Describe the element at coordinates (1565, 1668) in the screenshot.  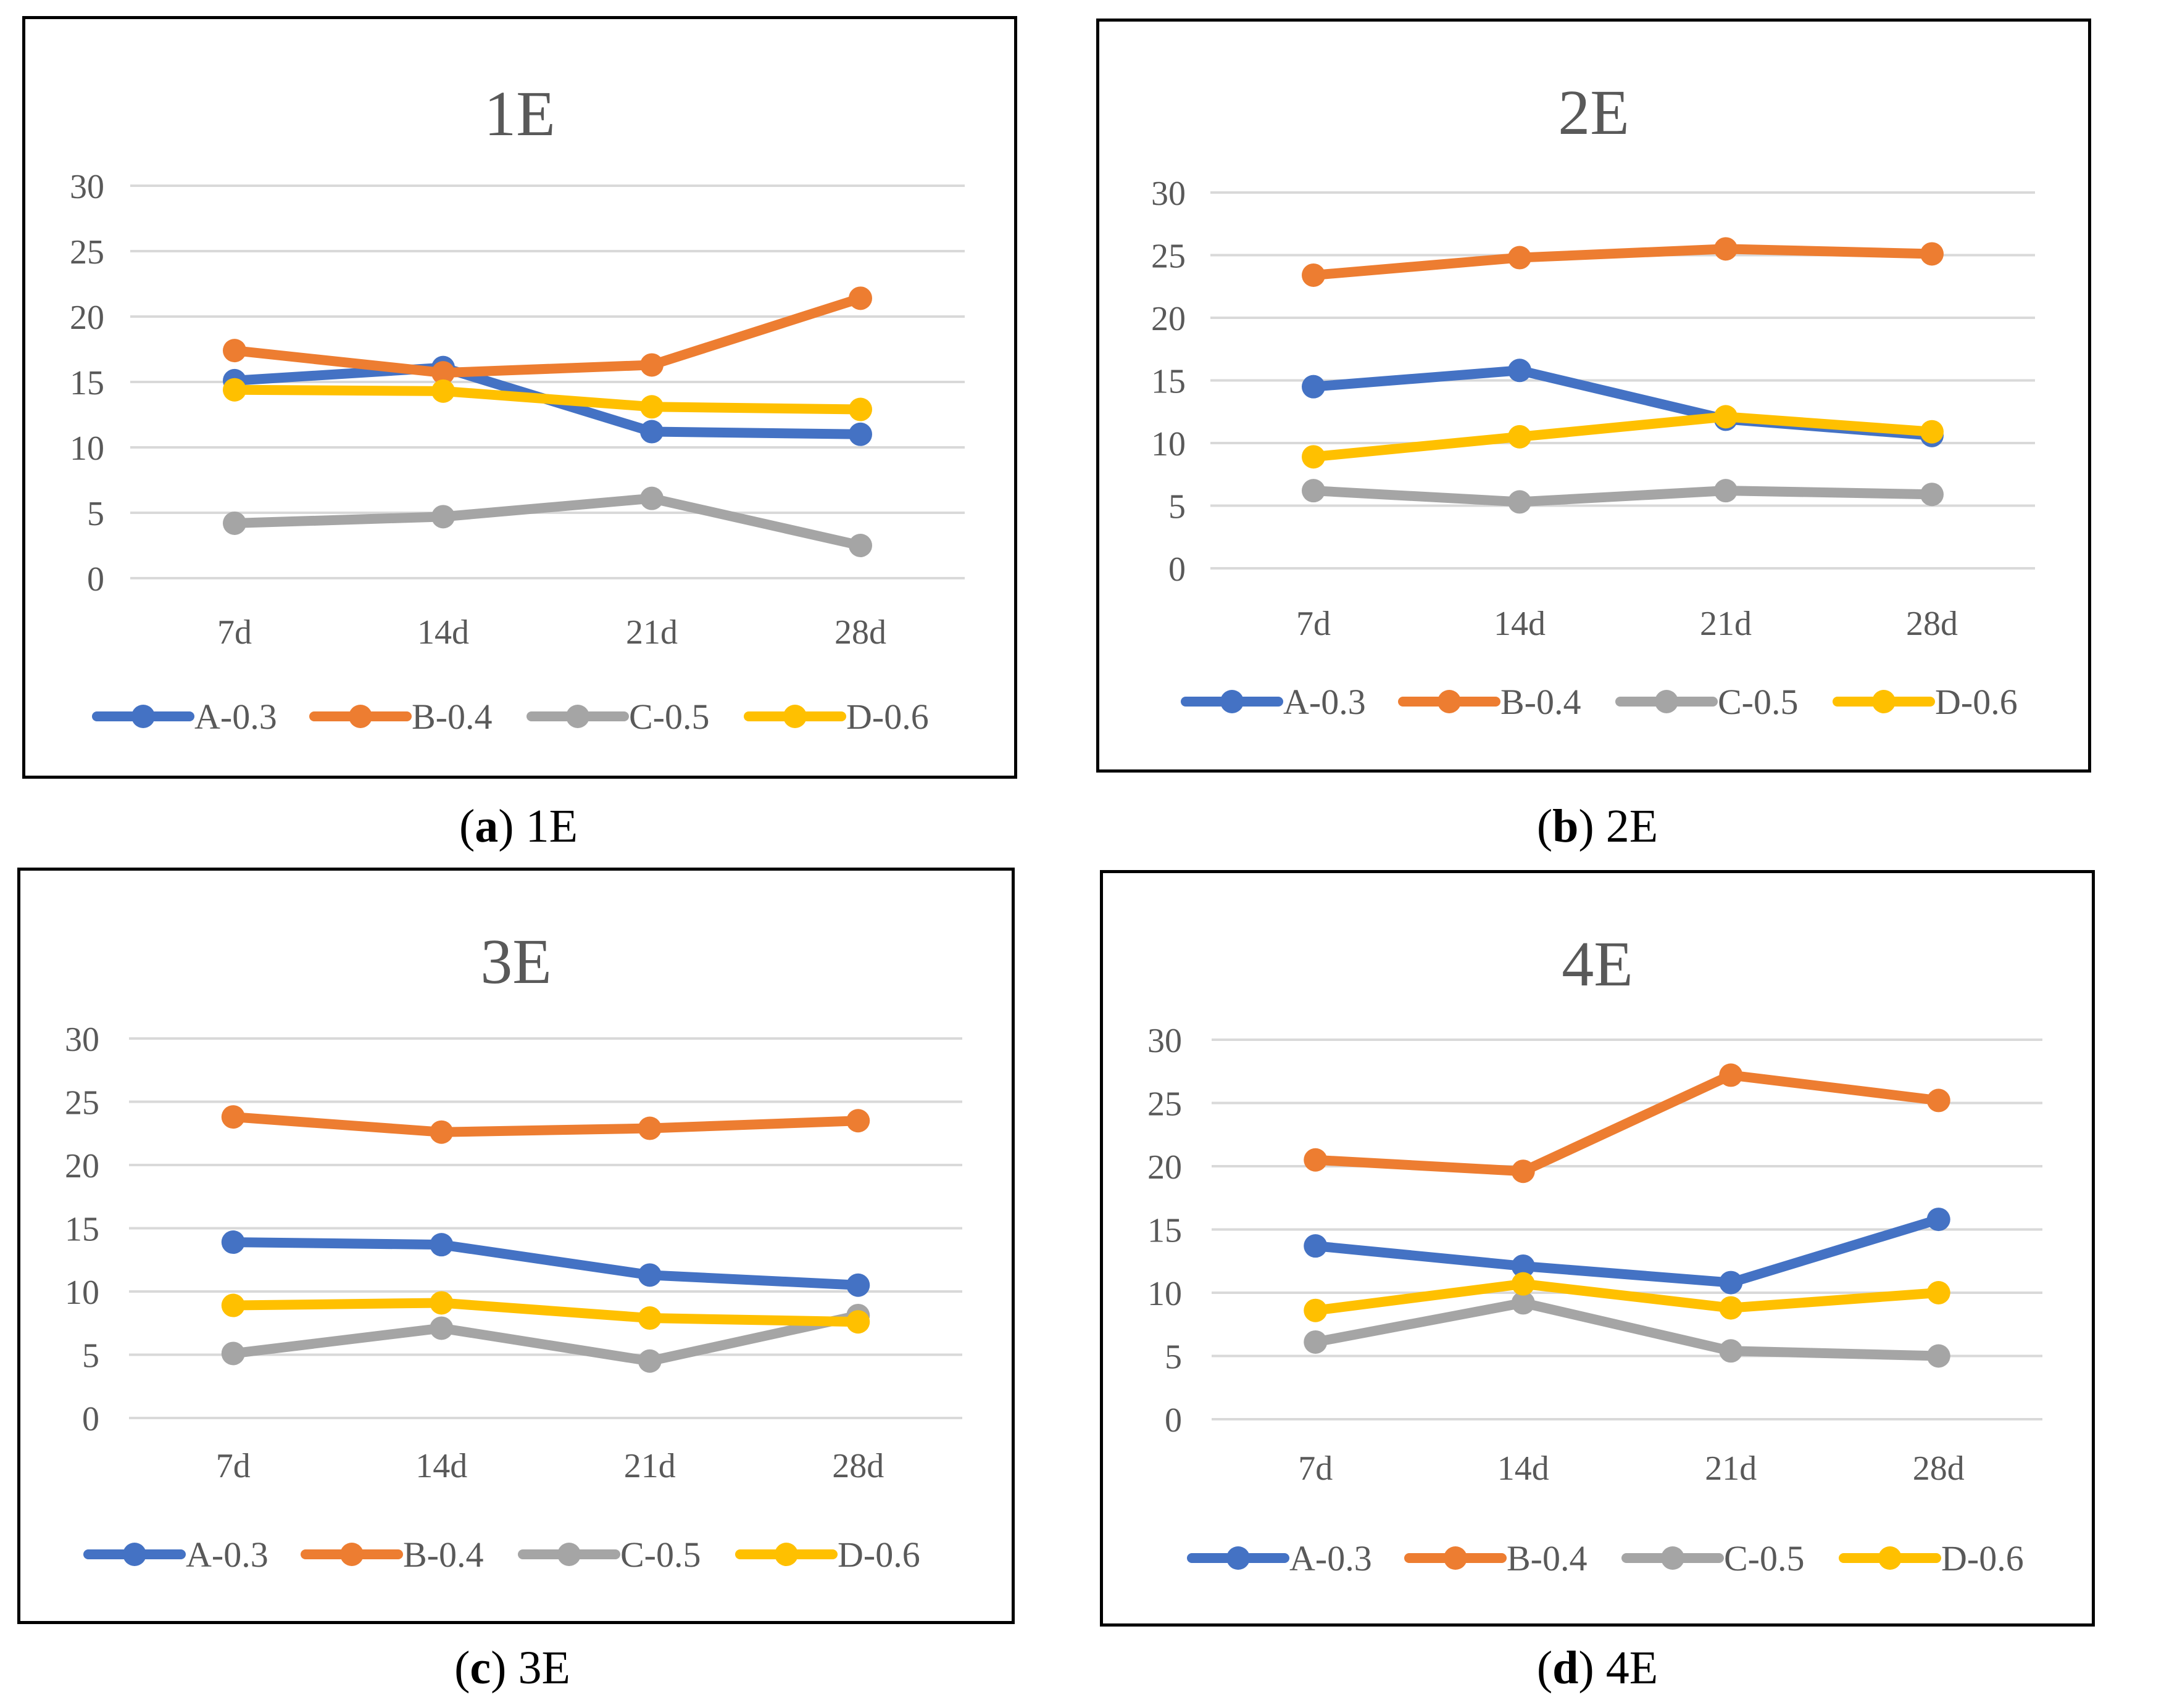
I see `caption-letter-d: d` at that location.